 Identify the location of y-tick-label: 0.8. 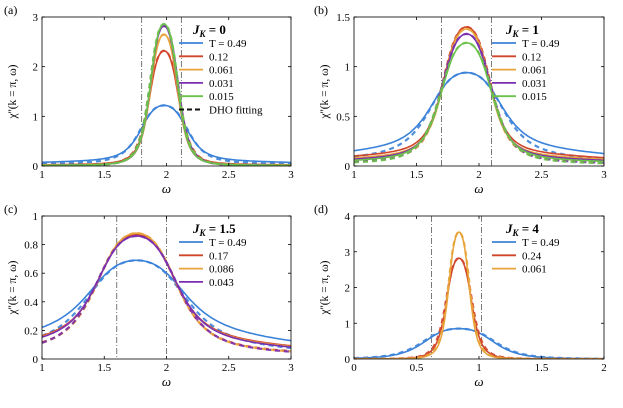
(31, 246).